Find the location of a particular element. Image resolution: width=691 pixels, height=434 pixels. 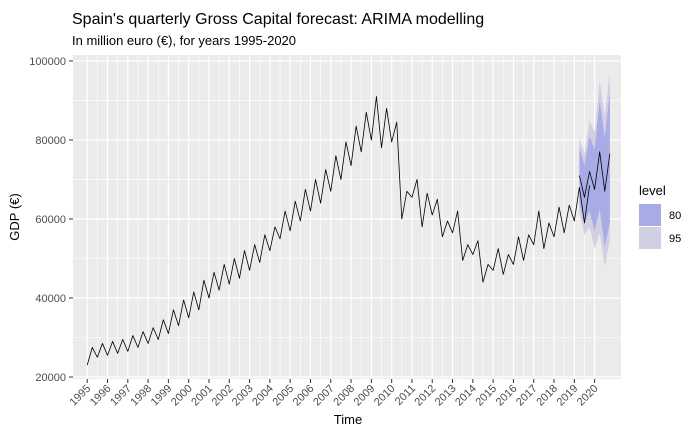

x-tick-label: 2004 is located at coordinates (263, 396).